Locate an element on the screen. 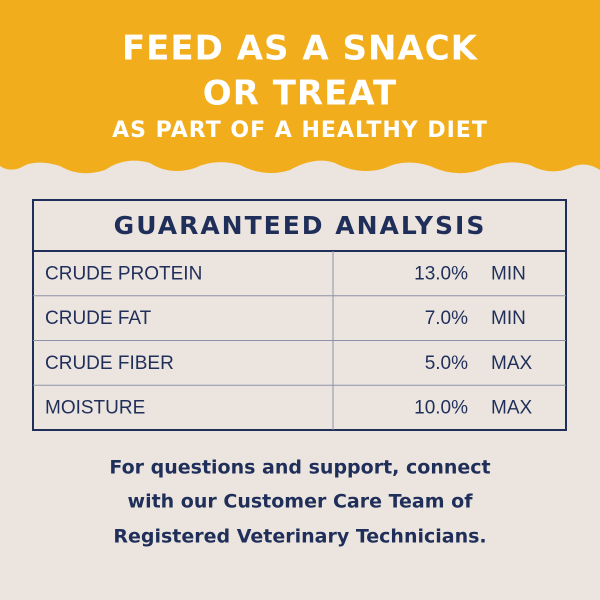 Image resolution: width=600 pixels, height=600 pixels. header-title: FEED AS A SNACK is located at coordinates (300, 49).